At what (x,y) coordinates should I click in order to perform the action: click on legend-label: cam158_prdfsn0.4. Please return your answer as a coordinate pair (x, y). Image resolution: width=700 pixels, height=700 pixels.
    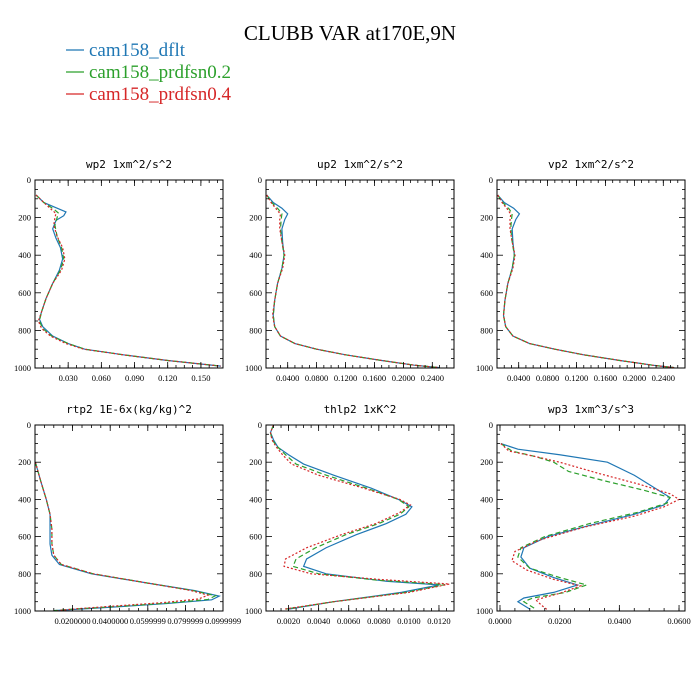
    Looking at the image, I should click on (160, 94).